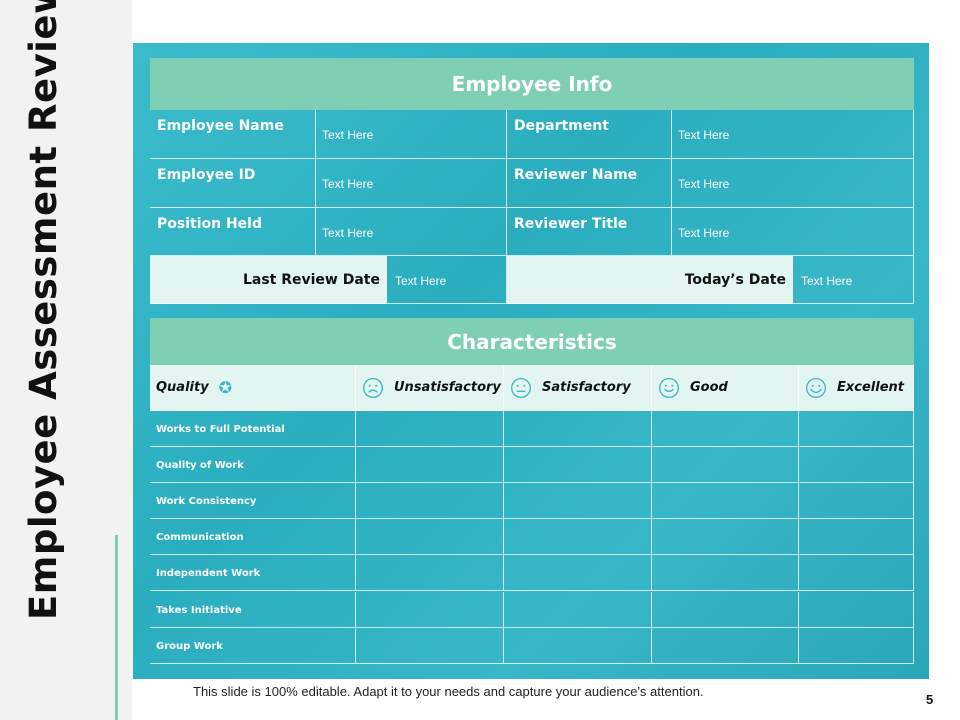 Image resolution: width=960 pixels, height=720 pixels. I want to click on characteristic-label: Takes Initiative, so click(253, 609).